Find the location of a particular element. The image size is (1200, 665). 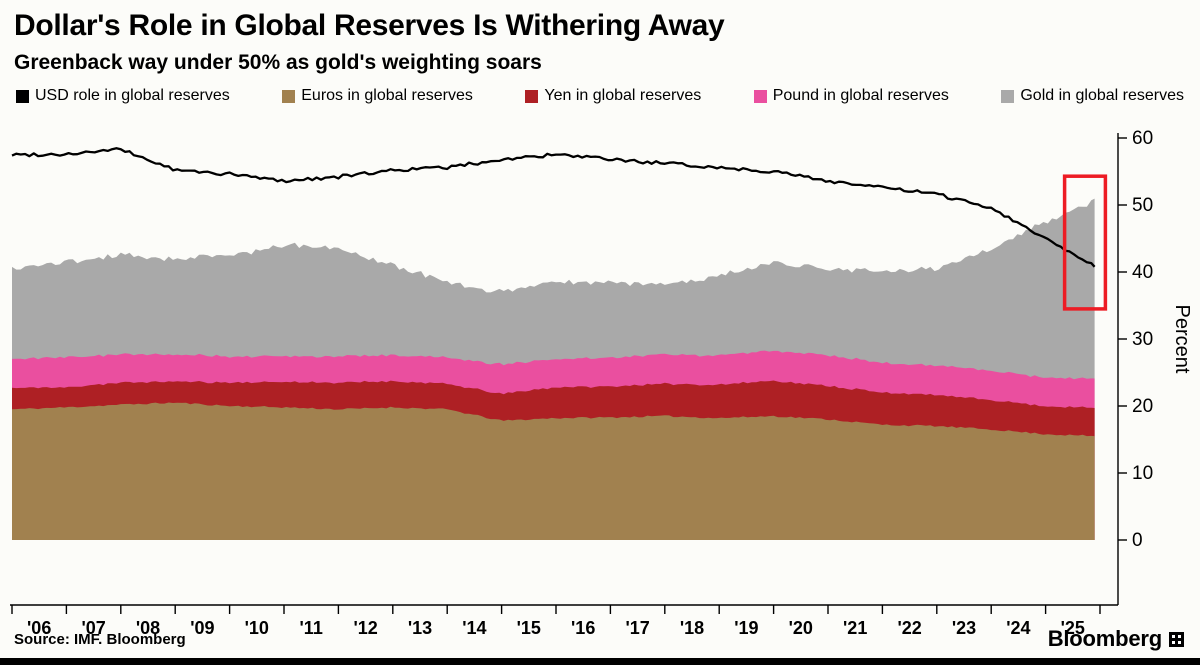

bloomberg-wordmark: Bloomberg is located at coordinates (1105, 638).